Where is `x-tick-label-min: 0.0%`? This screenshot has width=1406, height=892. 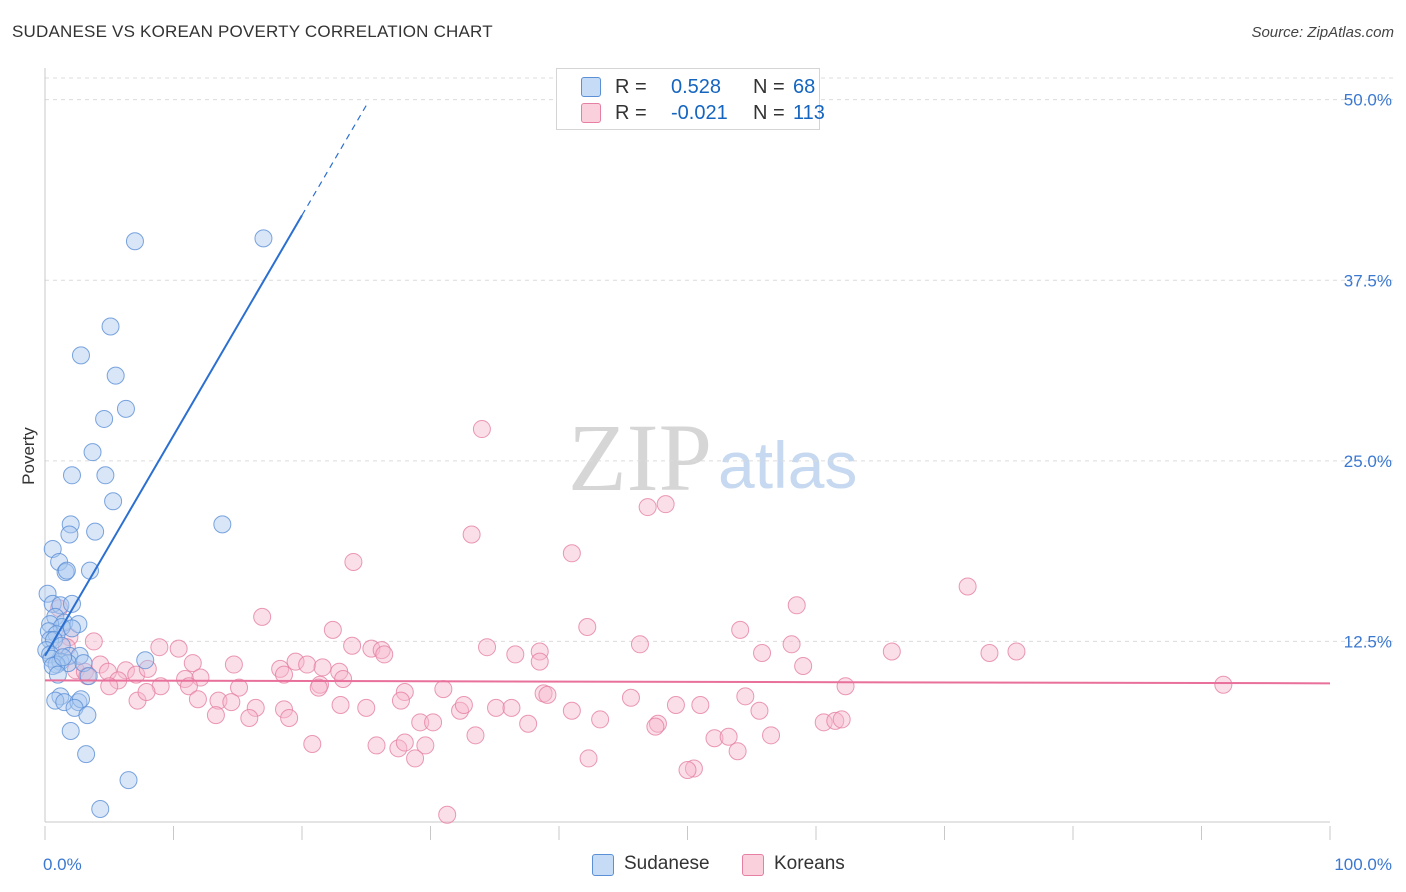
x-tick-label-min: 0.0% is located at coordinates (62, 864).